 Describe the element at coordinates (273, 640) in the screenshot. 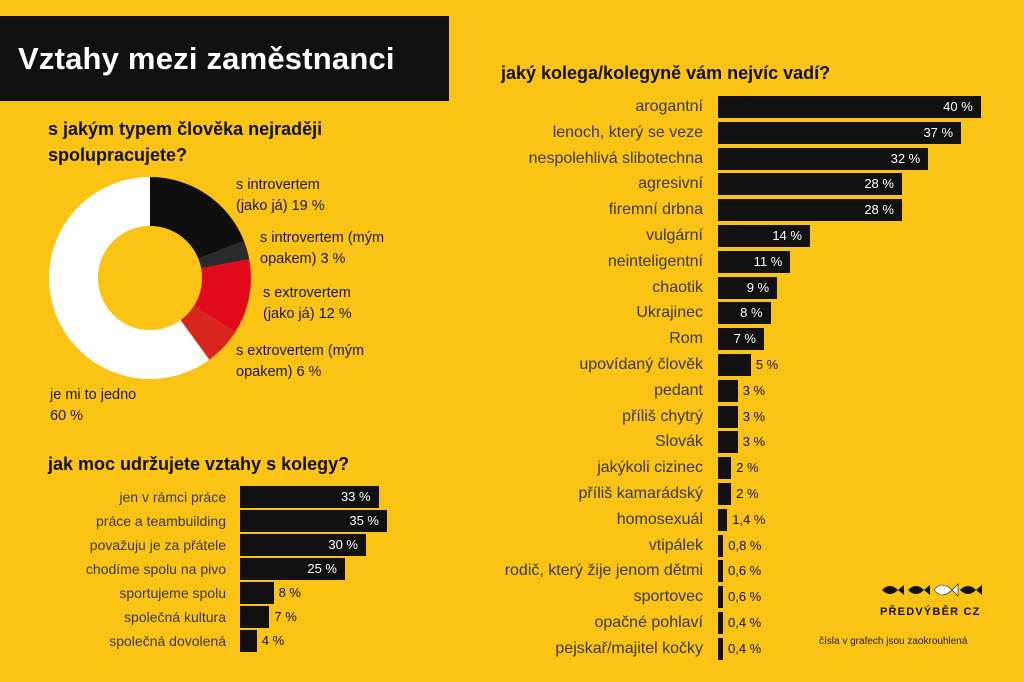

I see `bar-value-label: 4 %` at that location.